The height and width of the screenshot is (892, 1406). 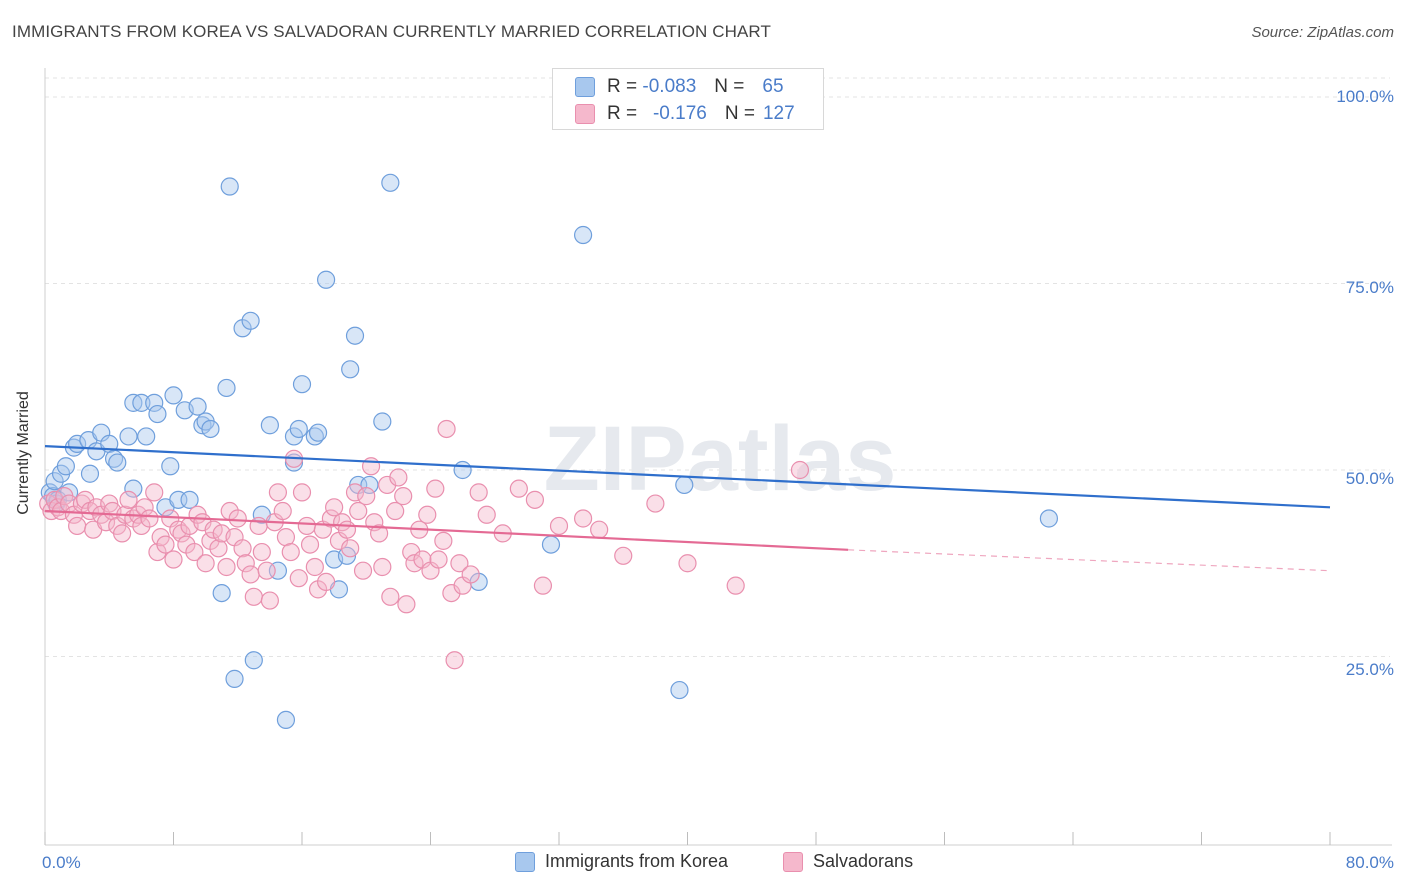 What do you see at coordinates (61, 862) in the screenshot?
I see `x-tick-label-min: 0.0%` at bounding box center [61, 862].